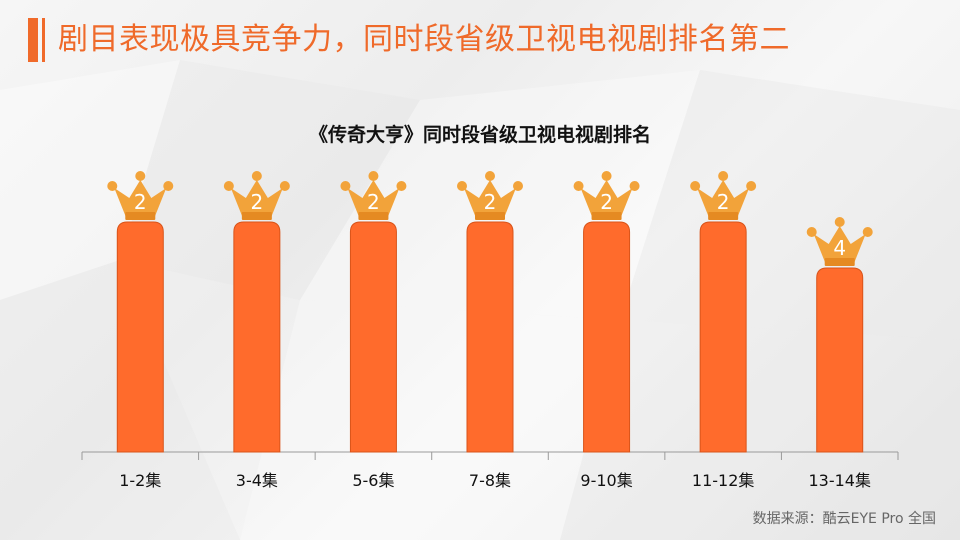  Describe the element at coordinates (839, 248) in the screenshot. I see `data-label: 4` at that location.